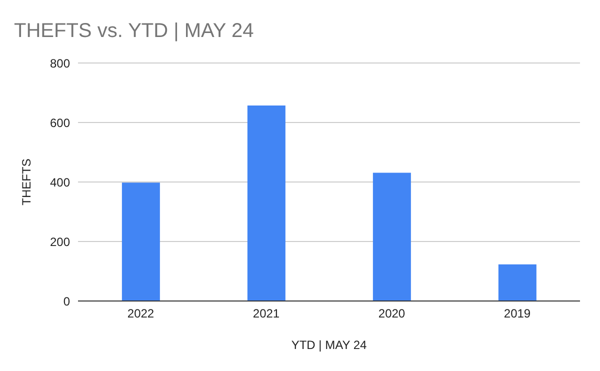 The image size is (600, 371). I want to click on y-tick-label: 200, so click(60, 241).